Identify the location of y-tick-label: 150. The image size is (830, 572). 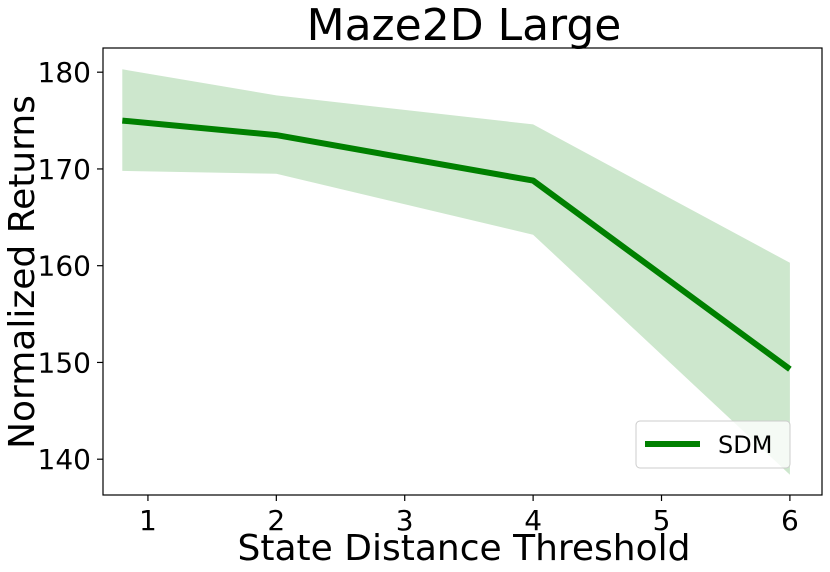
(64, 362).